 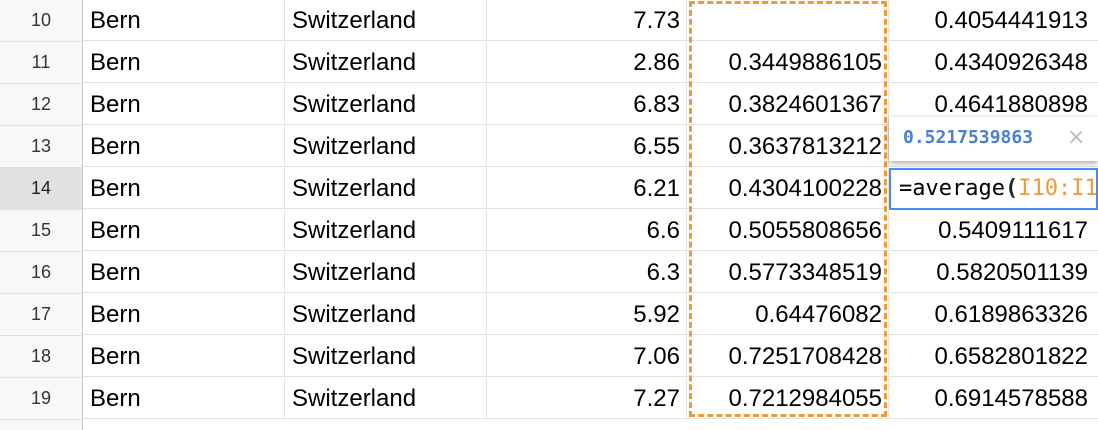 I want to click on next-row-stub, so click(x=549, y=425).